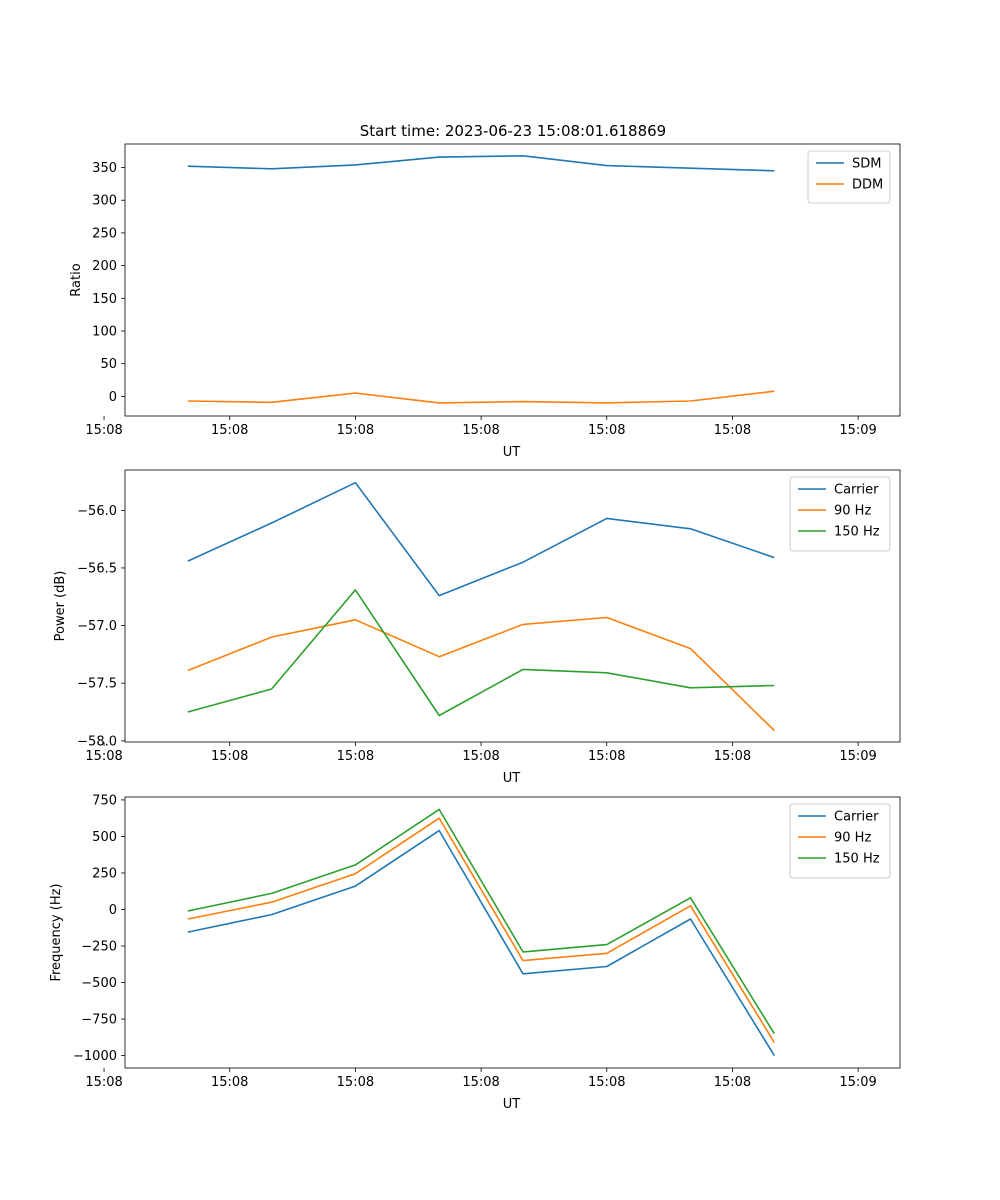  I want to click on y-tick-label: 300, so click(104, 201).